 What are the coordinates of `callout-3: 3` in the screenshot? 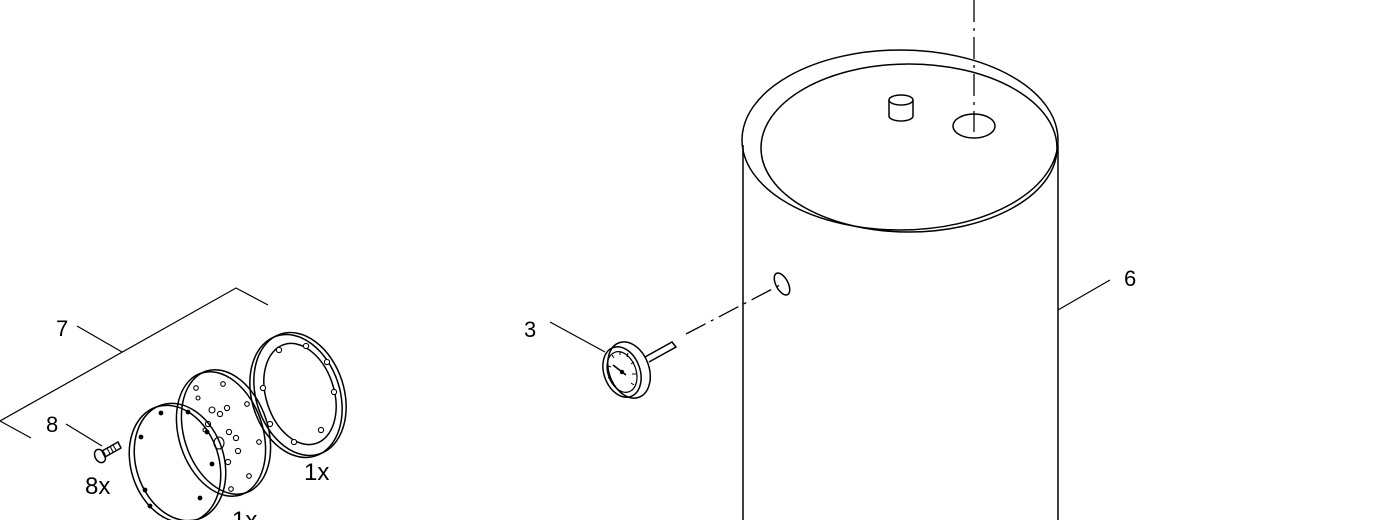 It's located at (530, 329).